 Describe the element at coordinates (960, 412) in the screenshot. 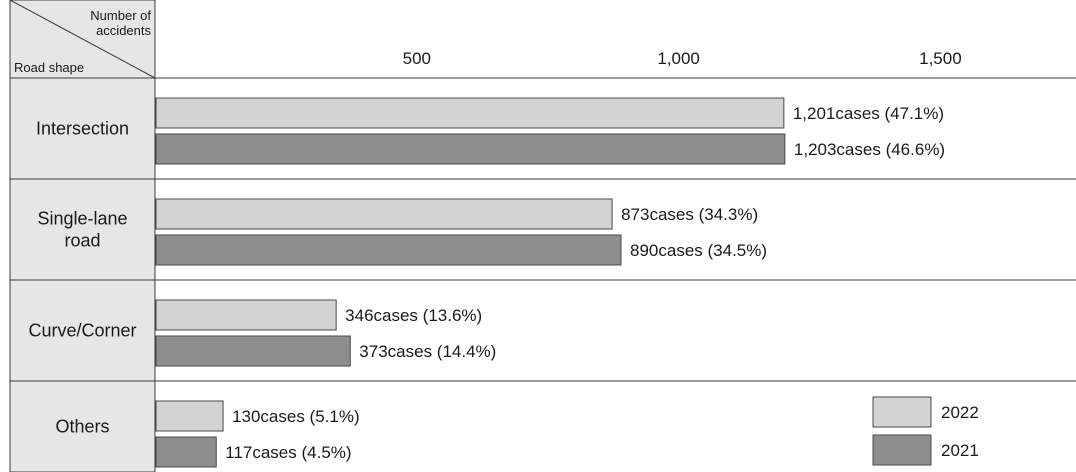

I see `legend-label: 2022` at that location.